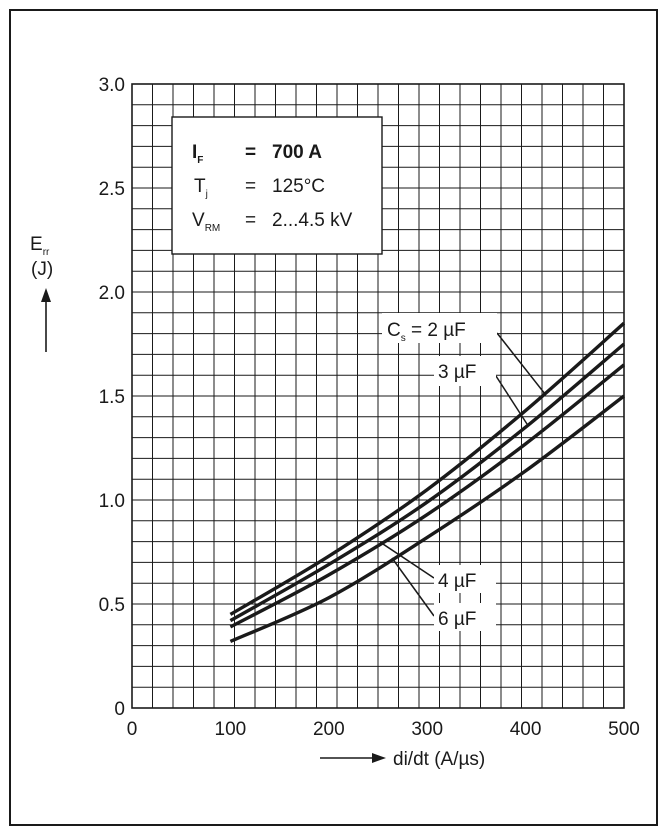 Image resolution: width=671 pixels, height=835 pixels. I want to click on x-tick-label: 100, so click(231, 729).